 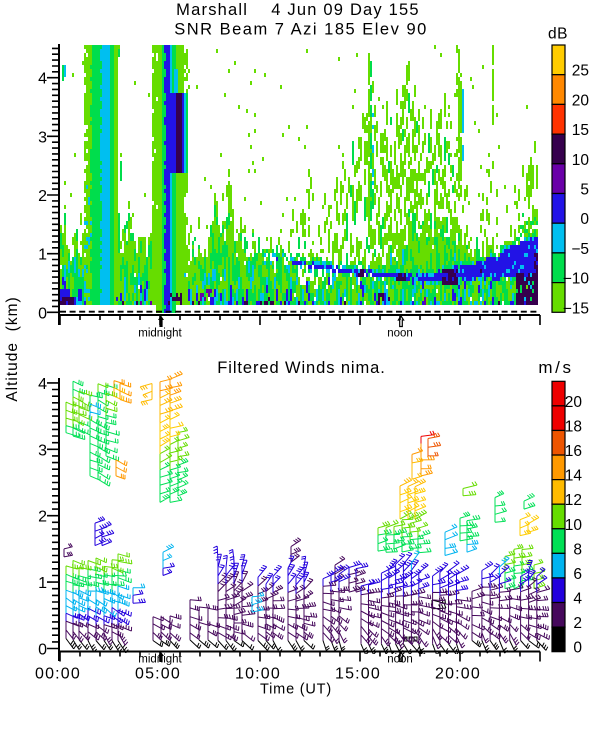 What do you see at coordinates (576, 279) in the screenshot?
I see `svg-text: −10` at bounding box center [576, 279].